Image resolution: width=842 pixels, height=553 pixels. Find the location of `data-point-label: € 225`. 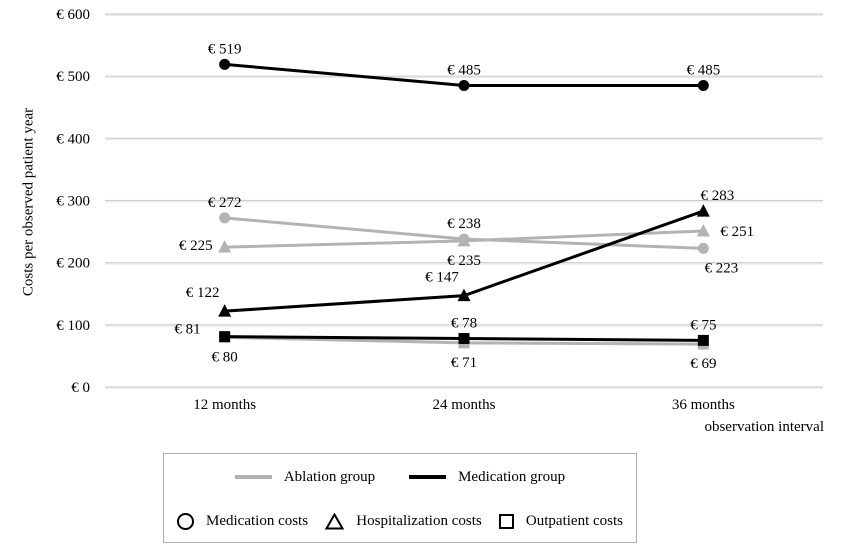

data-point-label: € 225 is located at coordinates (196, 246).